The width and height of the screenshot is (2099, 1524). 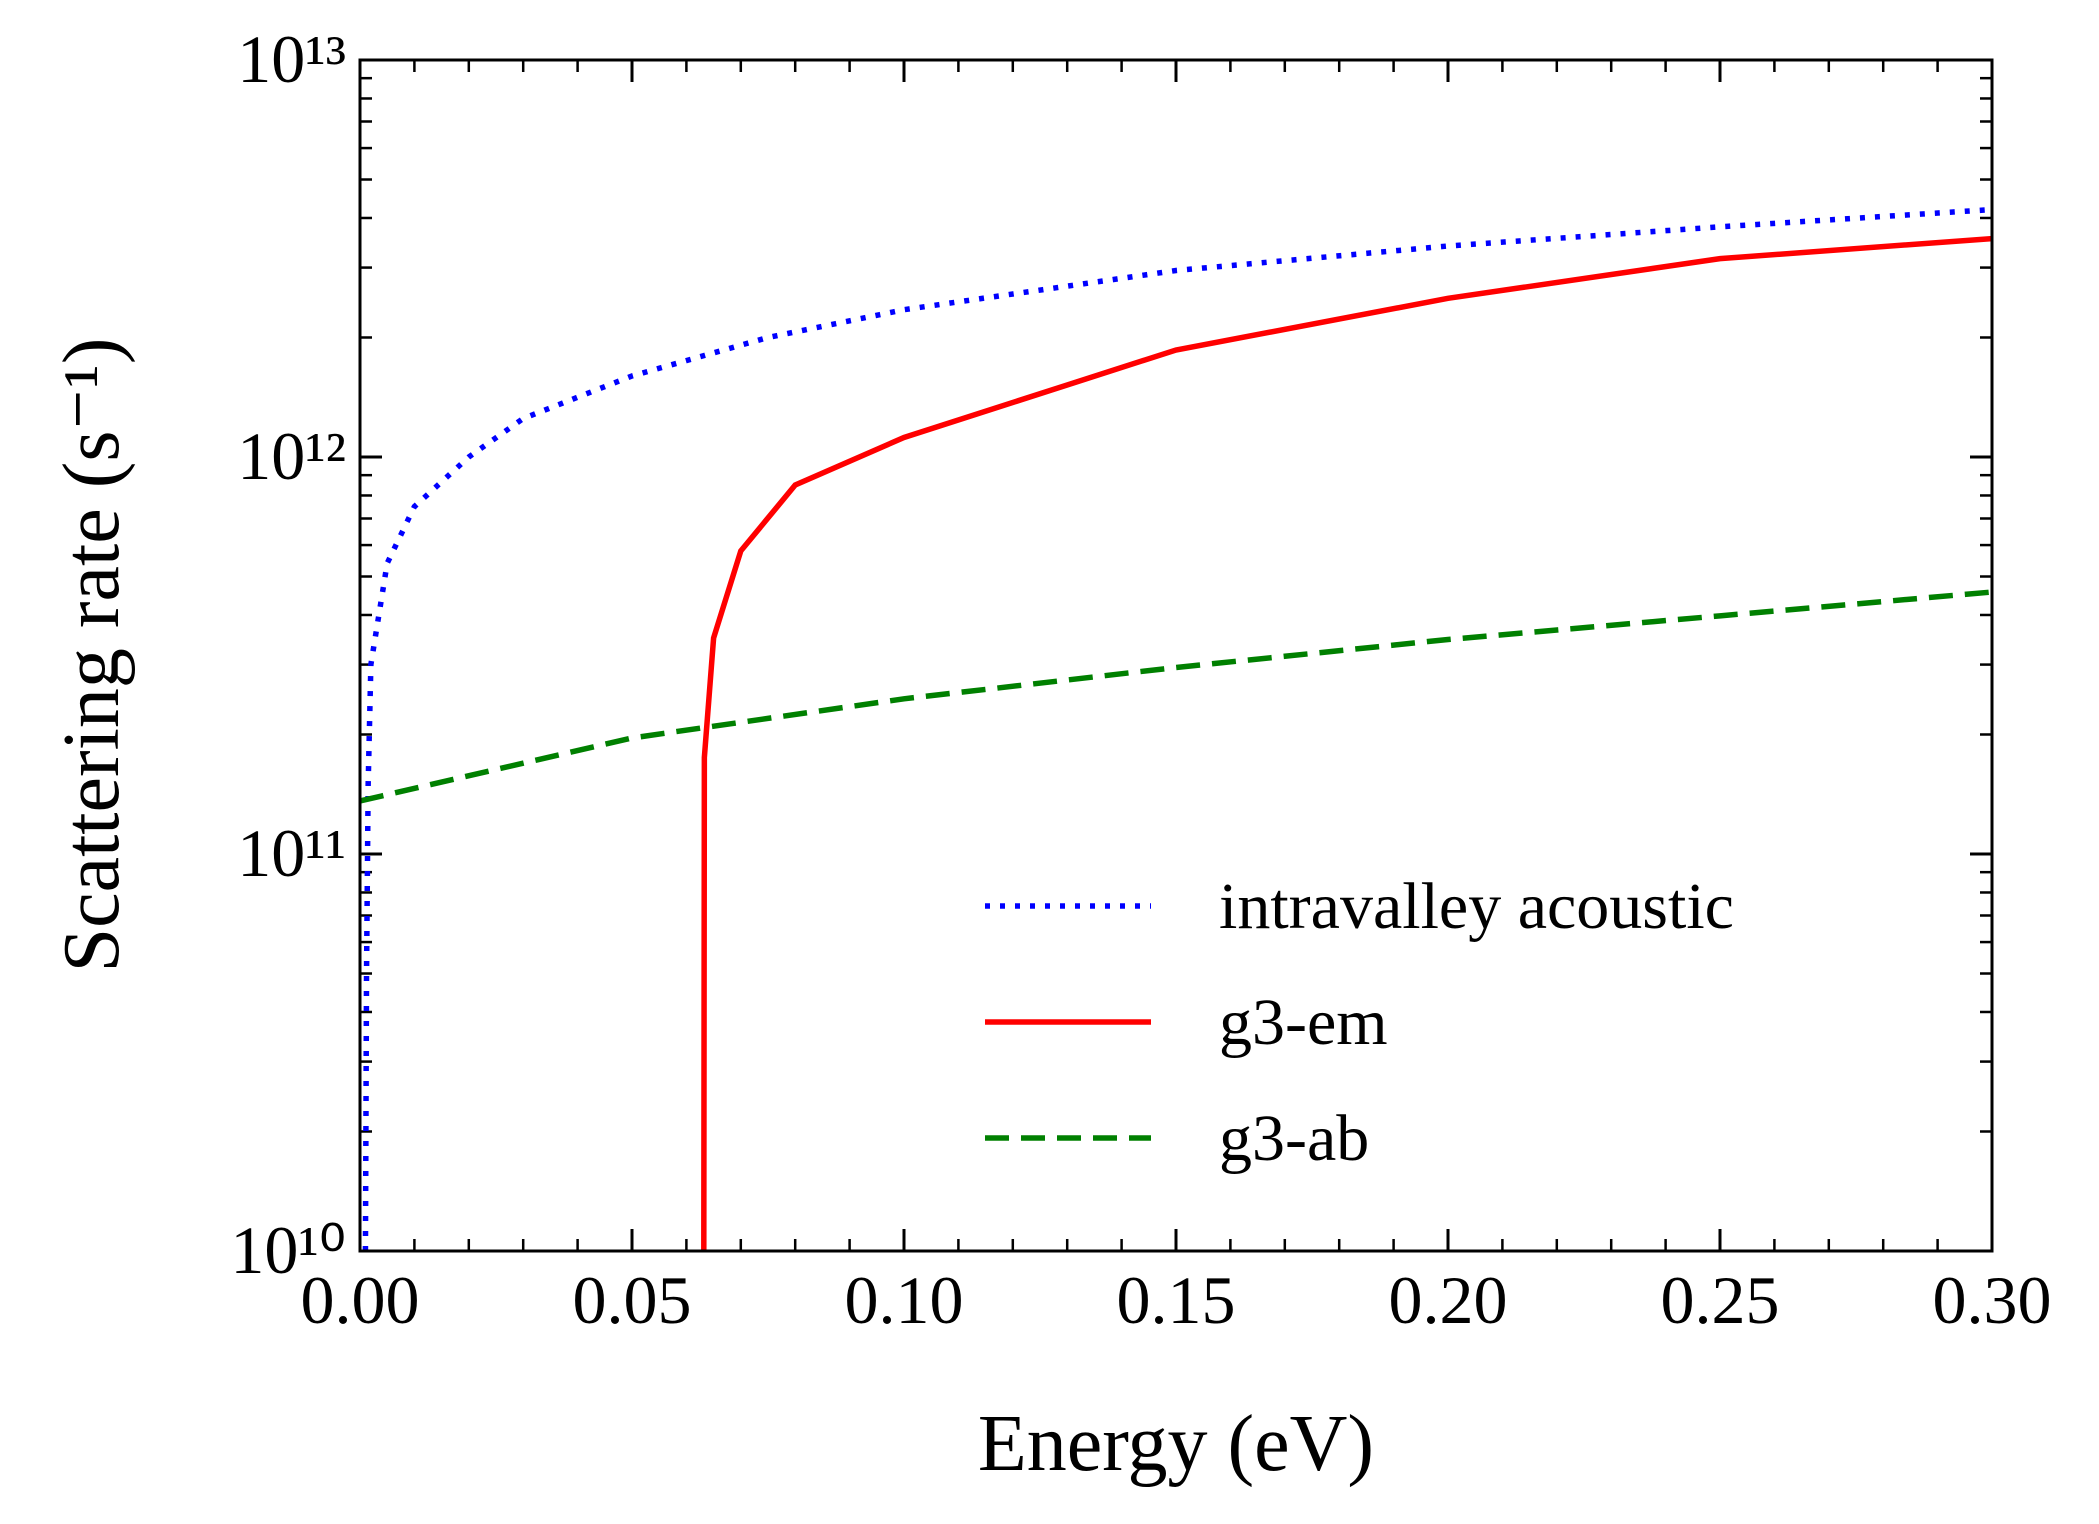 I want to click on series-line, so click(x=1176, y=696).